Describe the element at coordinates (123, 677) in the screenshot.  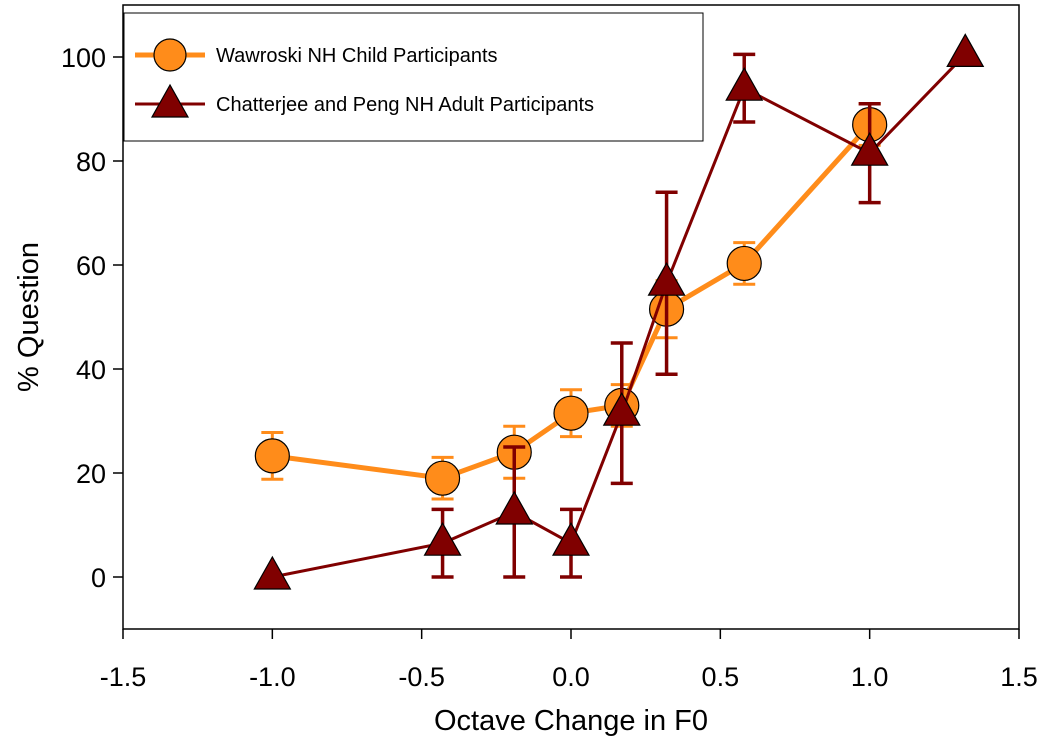
I see `x-tick-label: -1.5` at that location.